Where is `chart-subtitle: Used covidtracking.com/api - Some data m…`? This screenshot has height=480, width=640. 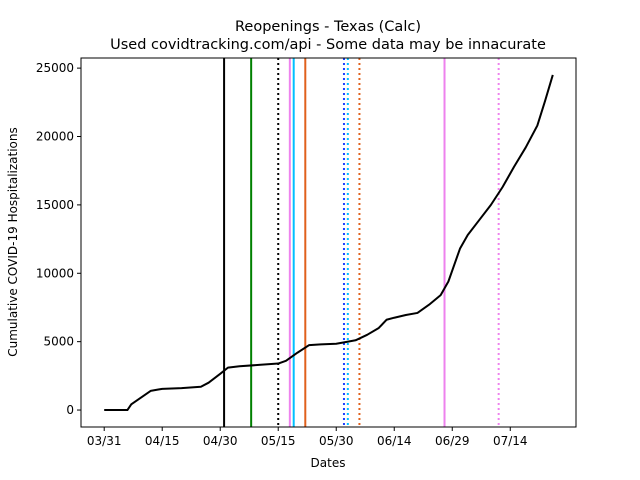 chart-subtitle: Used covidtracking.com/api - Some data m… is located at coordinates (328, 45).